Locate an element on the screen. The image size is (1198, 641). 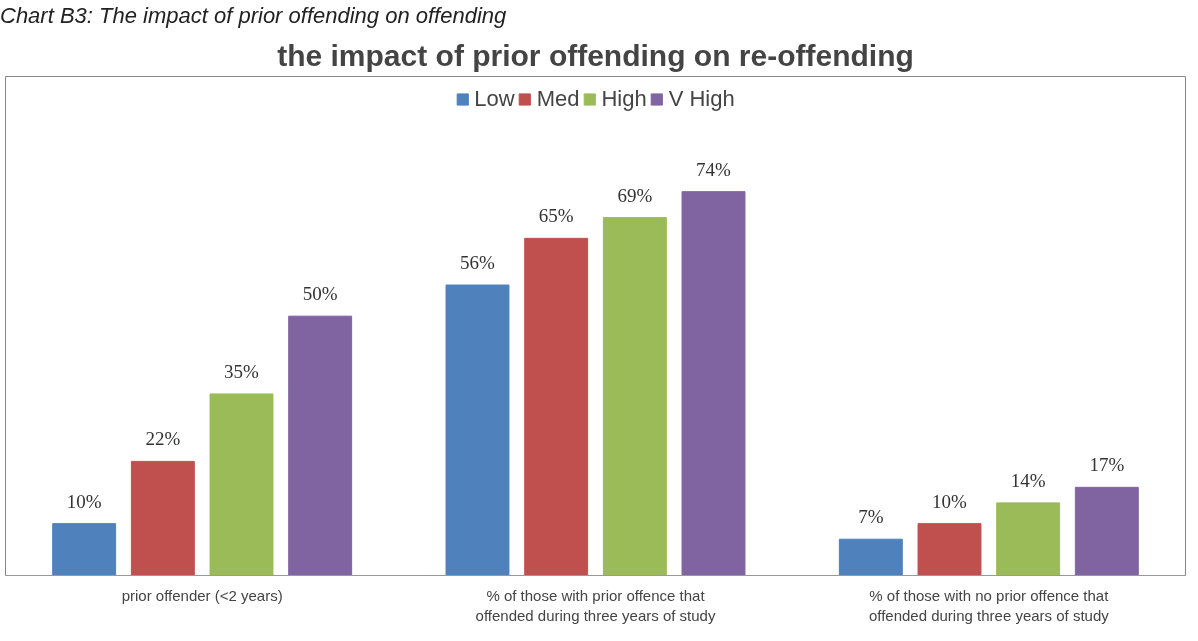
caption: Chart B3: The impact of prior offending on offending is located at coordinates (253, 16).